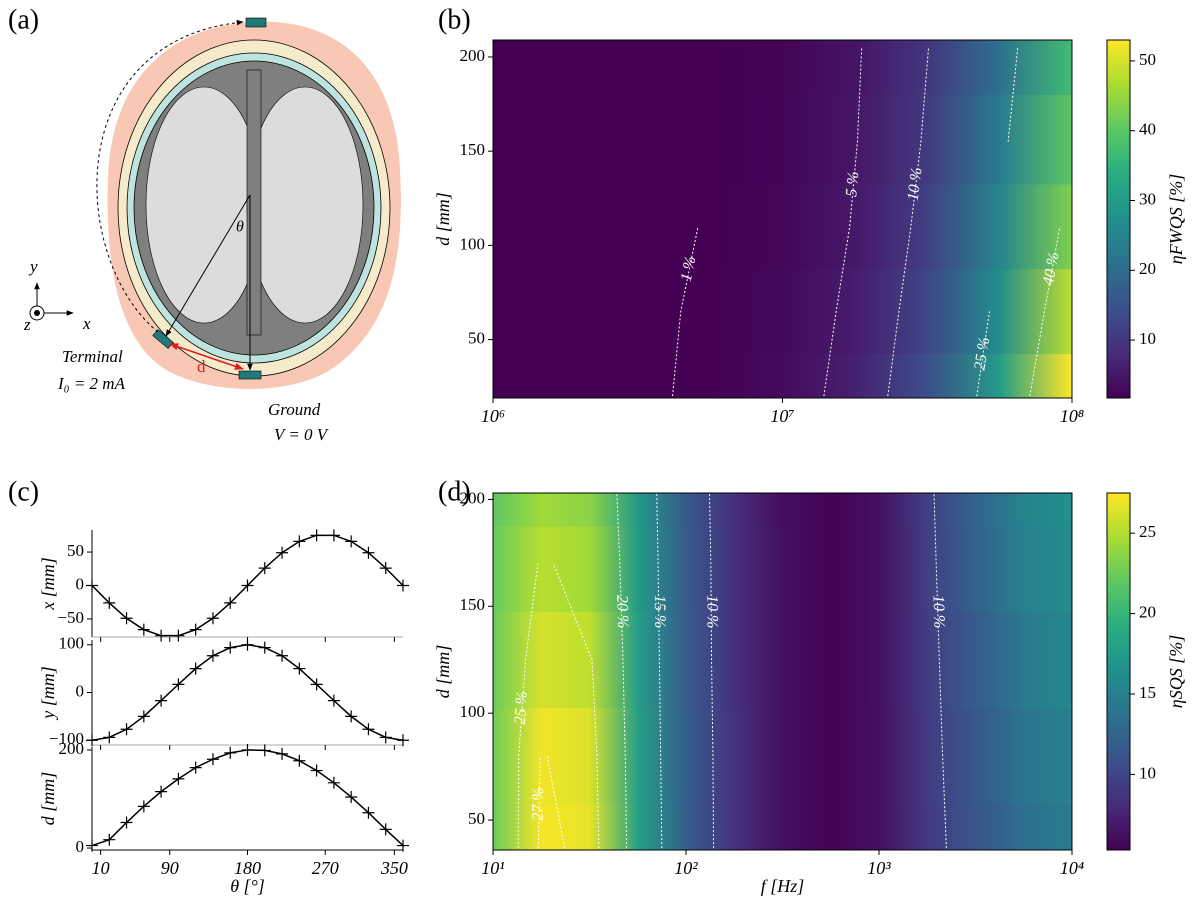 This screenshot has height=903, width=1200. I want to click on x-tick-label: 10⁸, so click(1072, 416).